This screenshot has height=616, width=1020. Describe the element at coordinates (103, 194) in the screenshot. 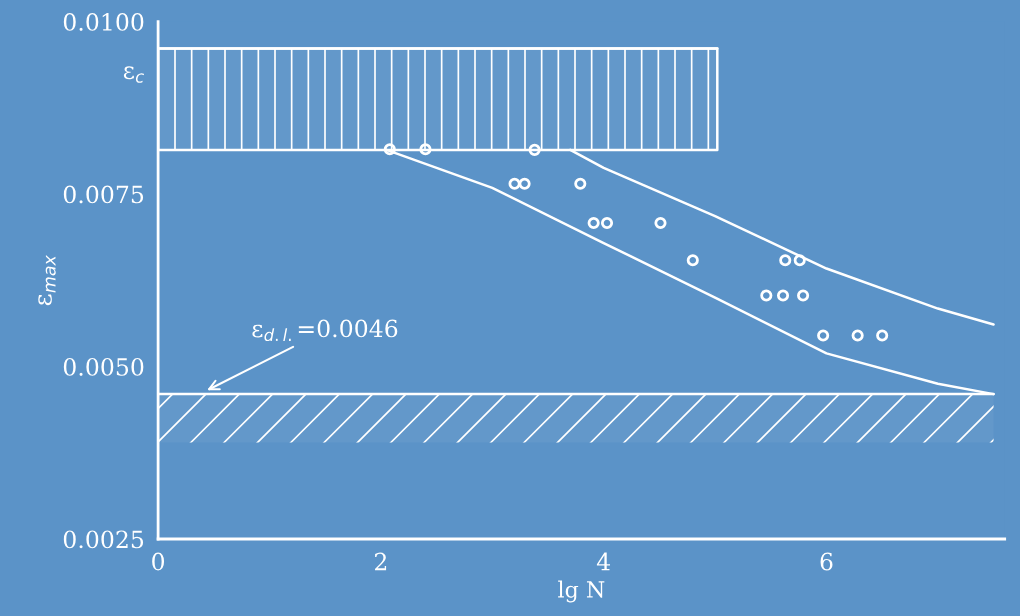

I see `y-tick-label: 0.0075` at that location.